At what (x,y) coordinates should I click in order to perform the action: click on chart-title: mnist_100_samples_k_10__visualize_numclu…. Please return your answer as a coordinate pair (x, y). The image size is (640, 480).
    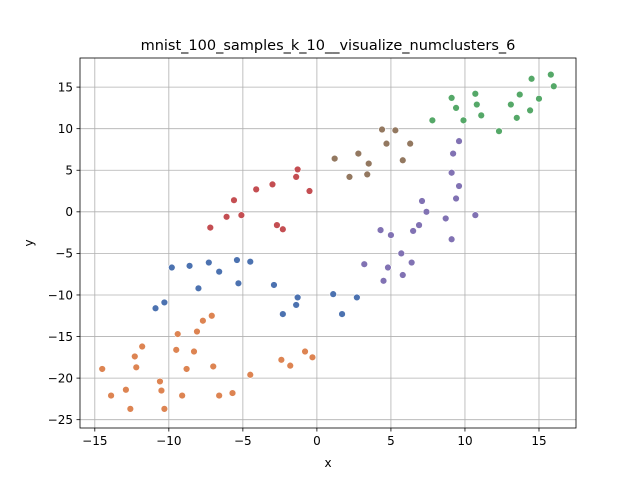
    Looking at the image, I should click on (328, 46).